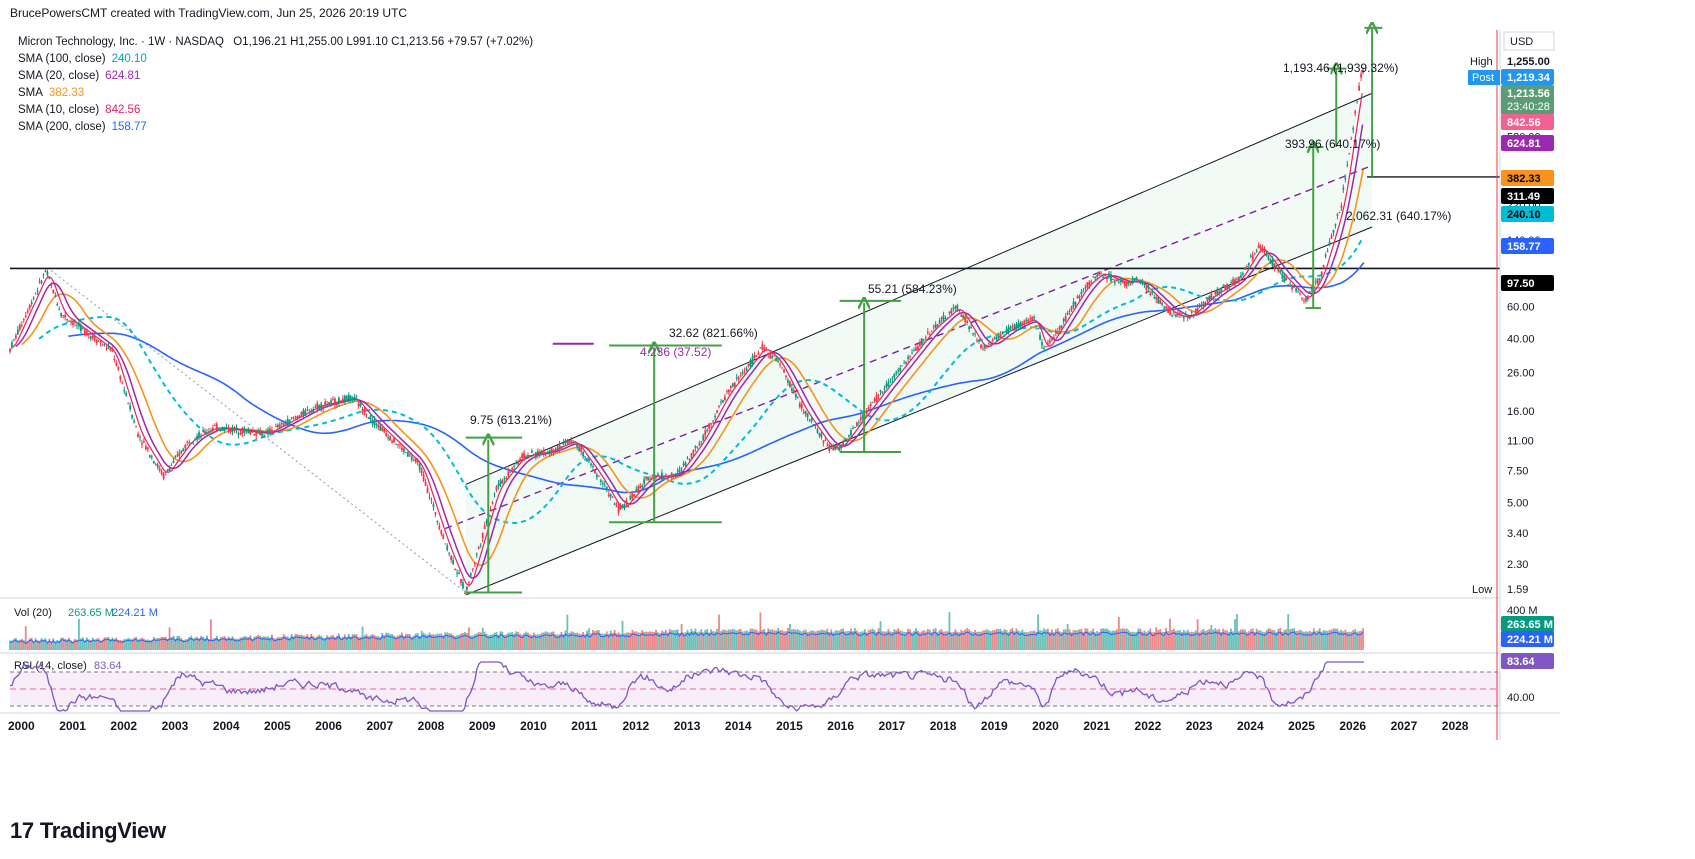 This screenshot has height=859, width=1695. I want to click on legend-item-label: SMA (10, close), so click(59, 110).